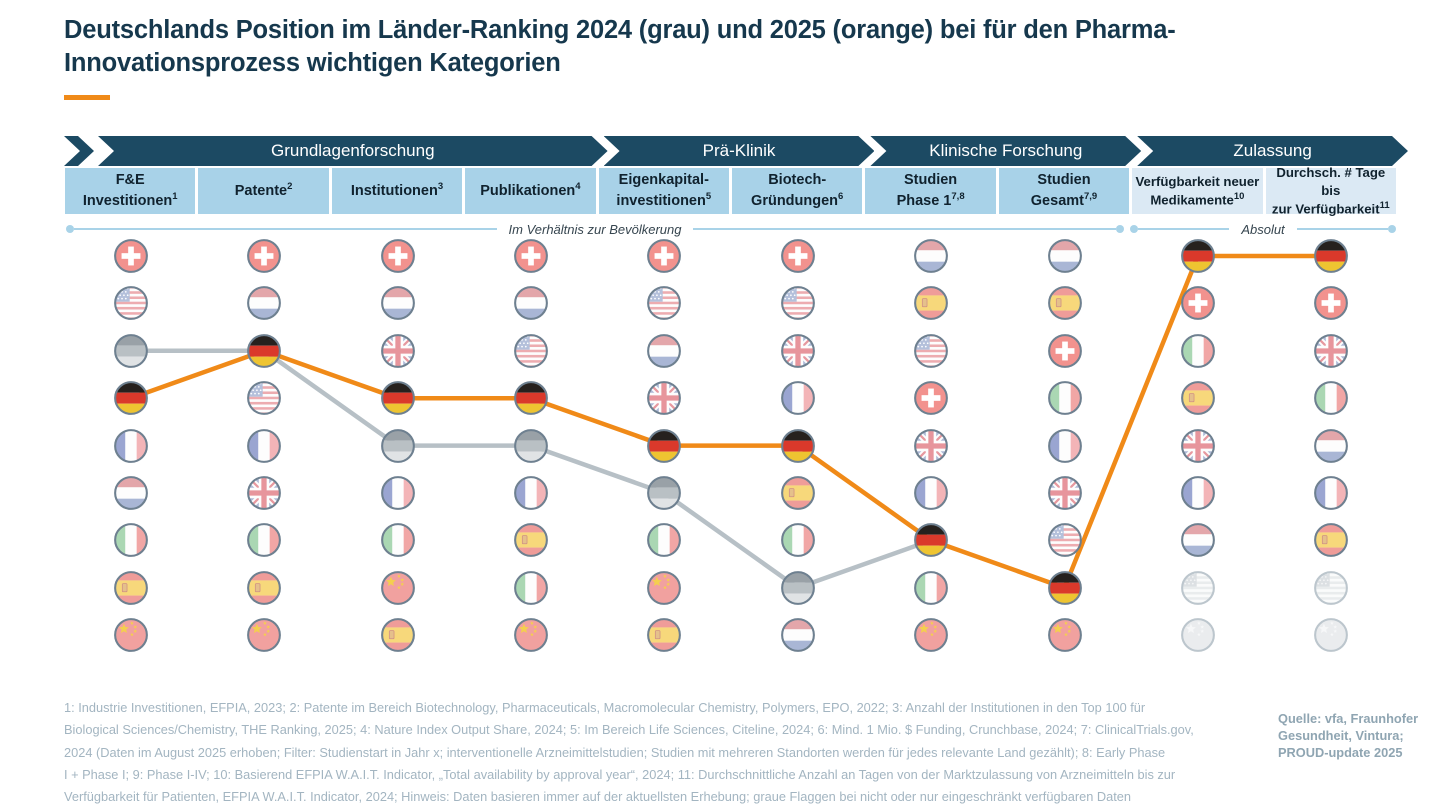 The width and height of the screenshot is (1440, 809). What do you see at coordinates (930, 191) in the screenshot?
I see `column-header-7: Studien Phase 17,8` at bounding box center [930, 191].